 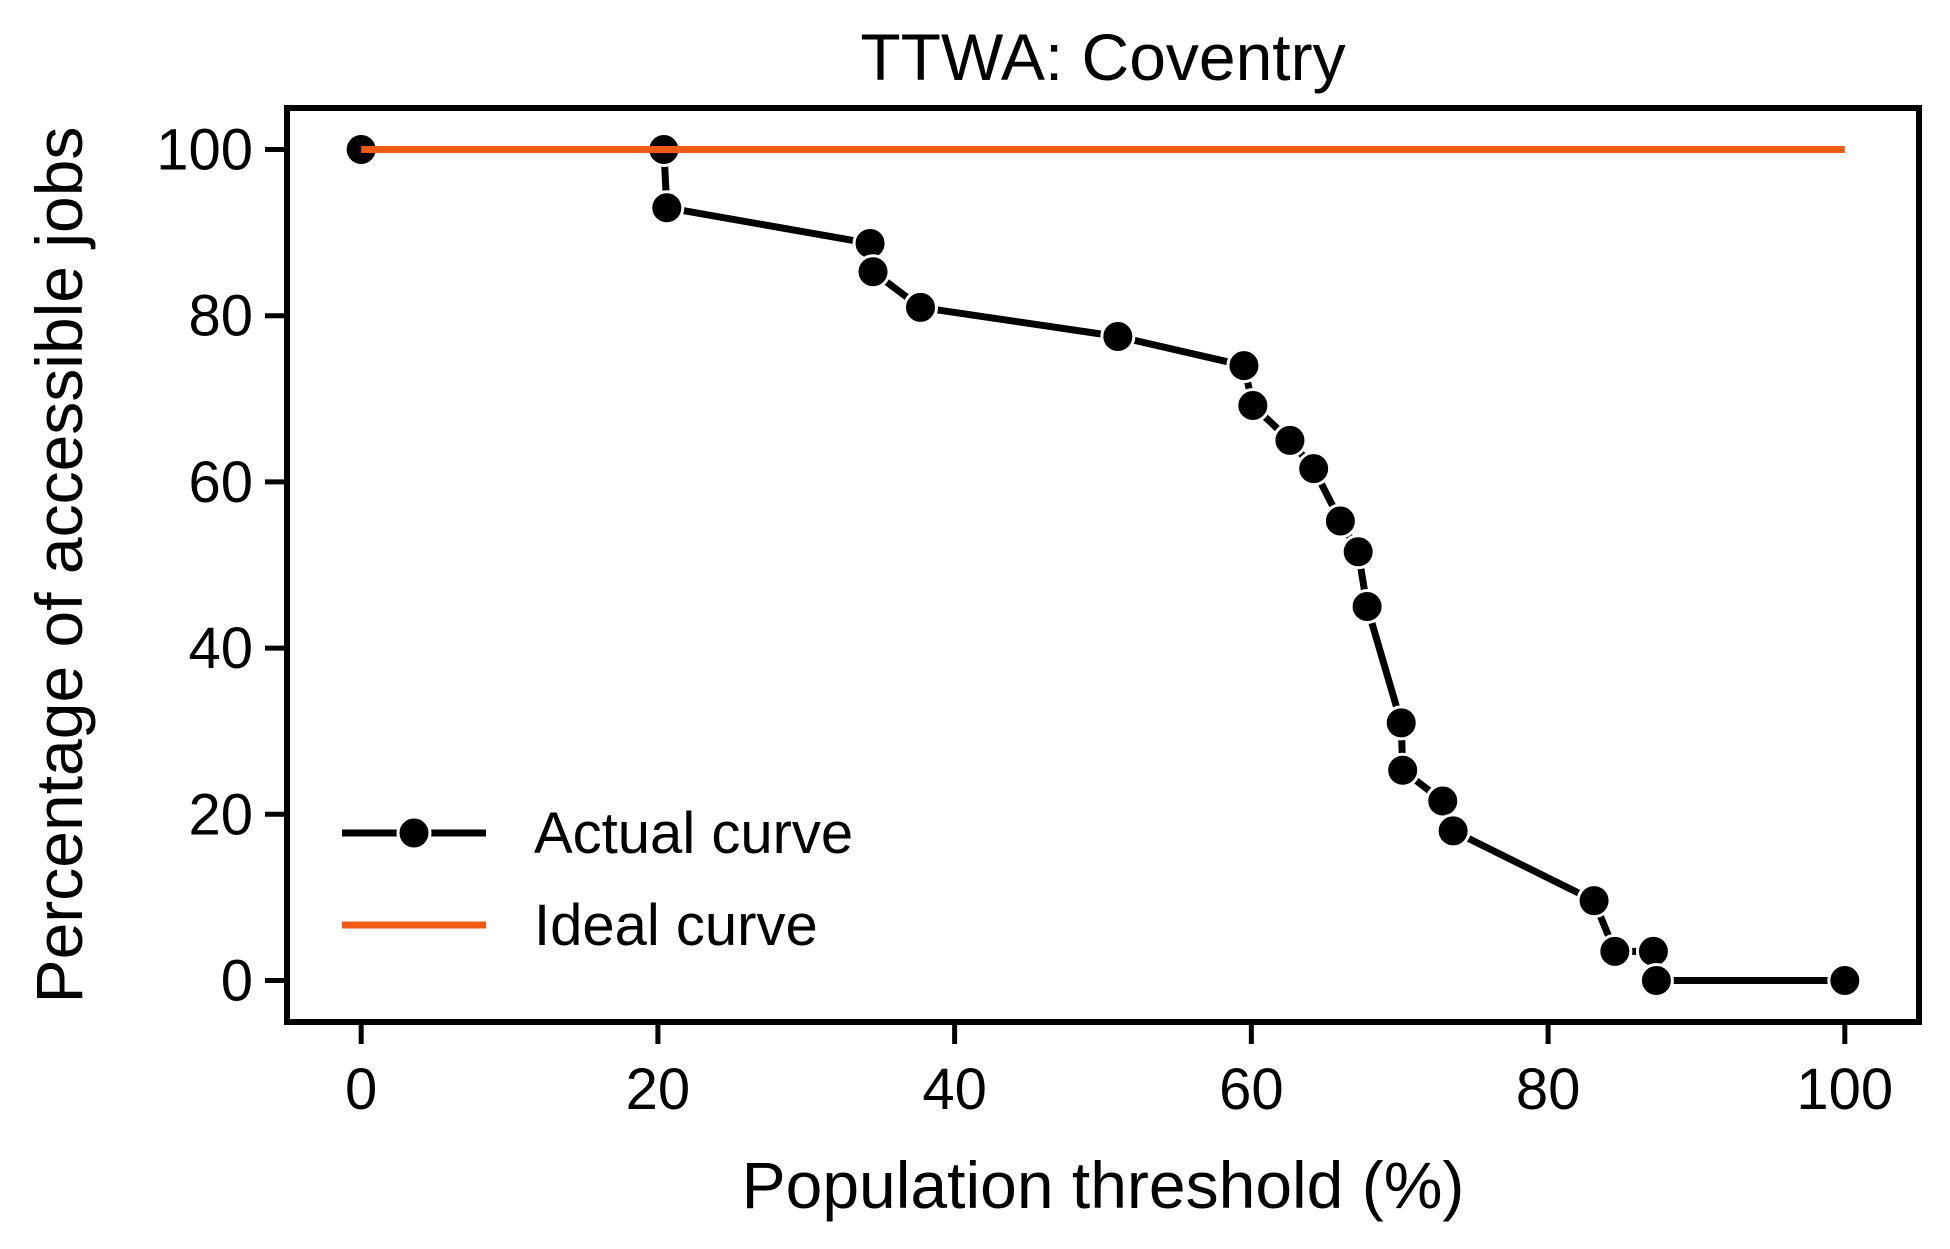 I want to click on x-tick-label: 80, so click(x=1548, y=1089).